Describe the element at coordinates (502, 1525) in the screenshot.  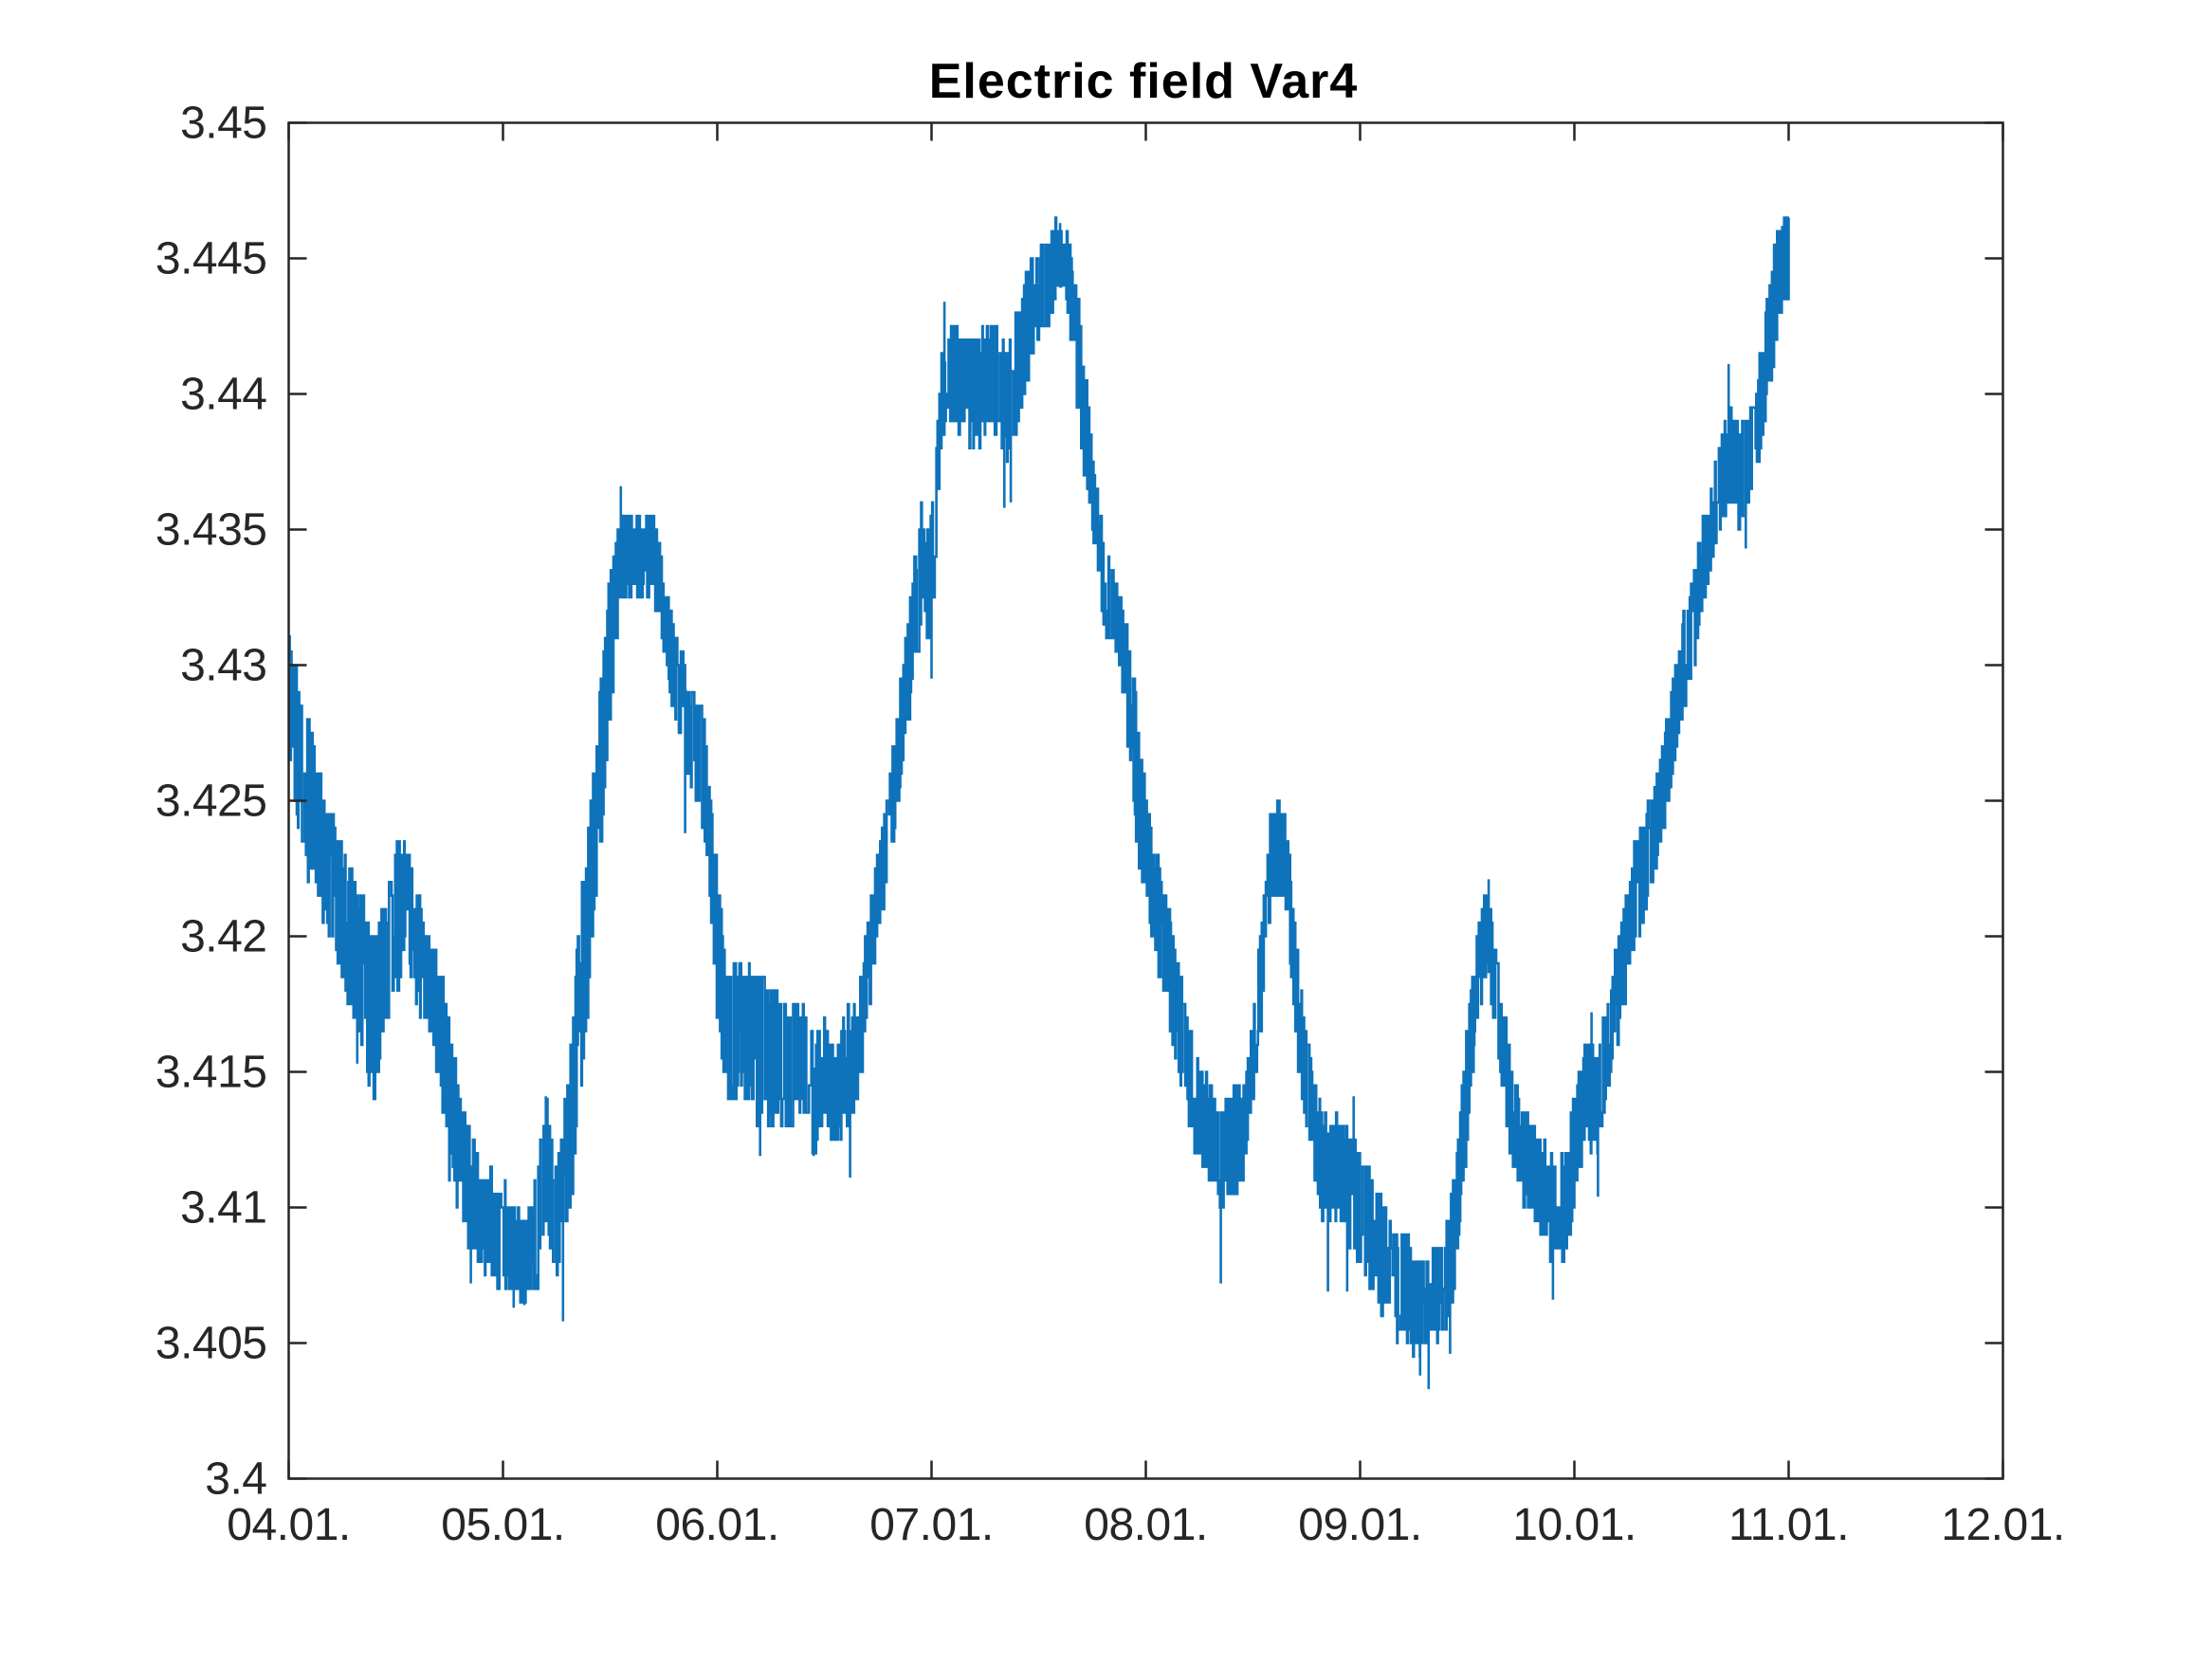
I see `svg-text: 05.01.` at that location.